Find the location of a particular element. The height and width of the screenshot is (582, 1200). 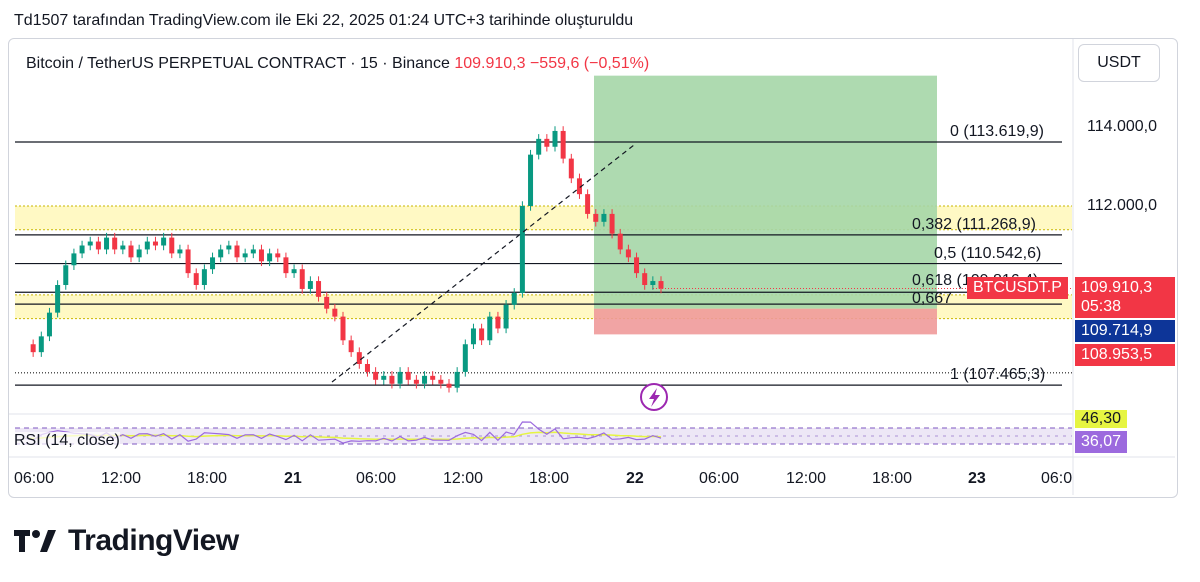

time-axis-label: 22 is located at coordinates (635, 478).